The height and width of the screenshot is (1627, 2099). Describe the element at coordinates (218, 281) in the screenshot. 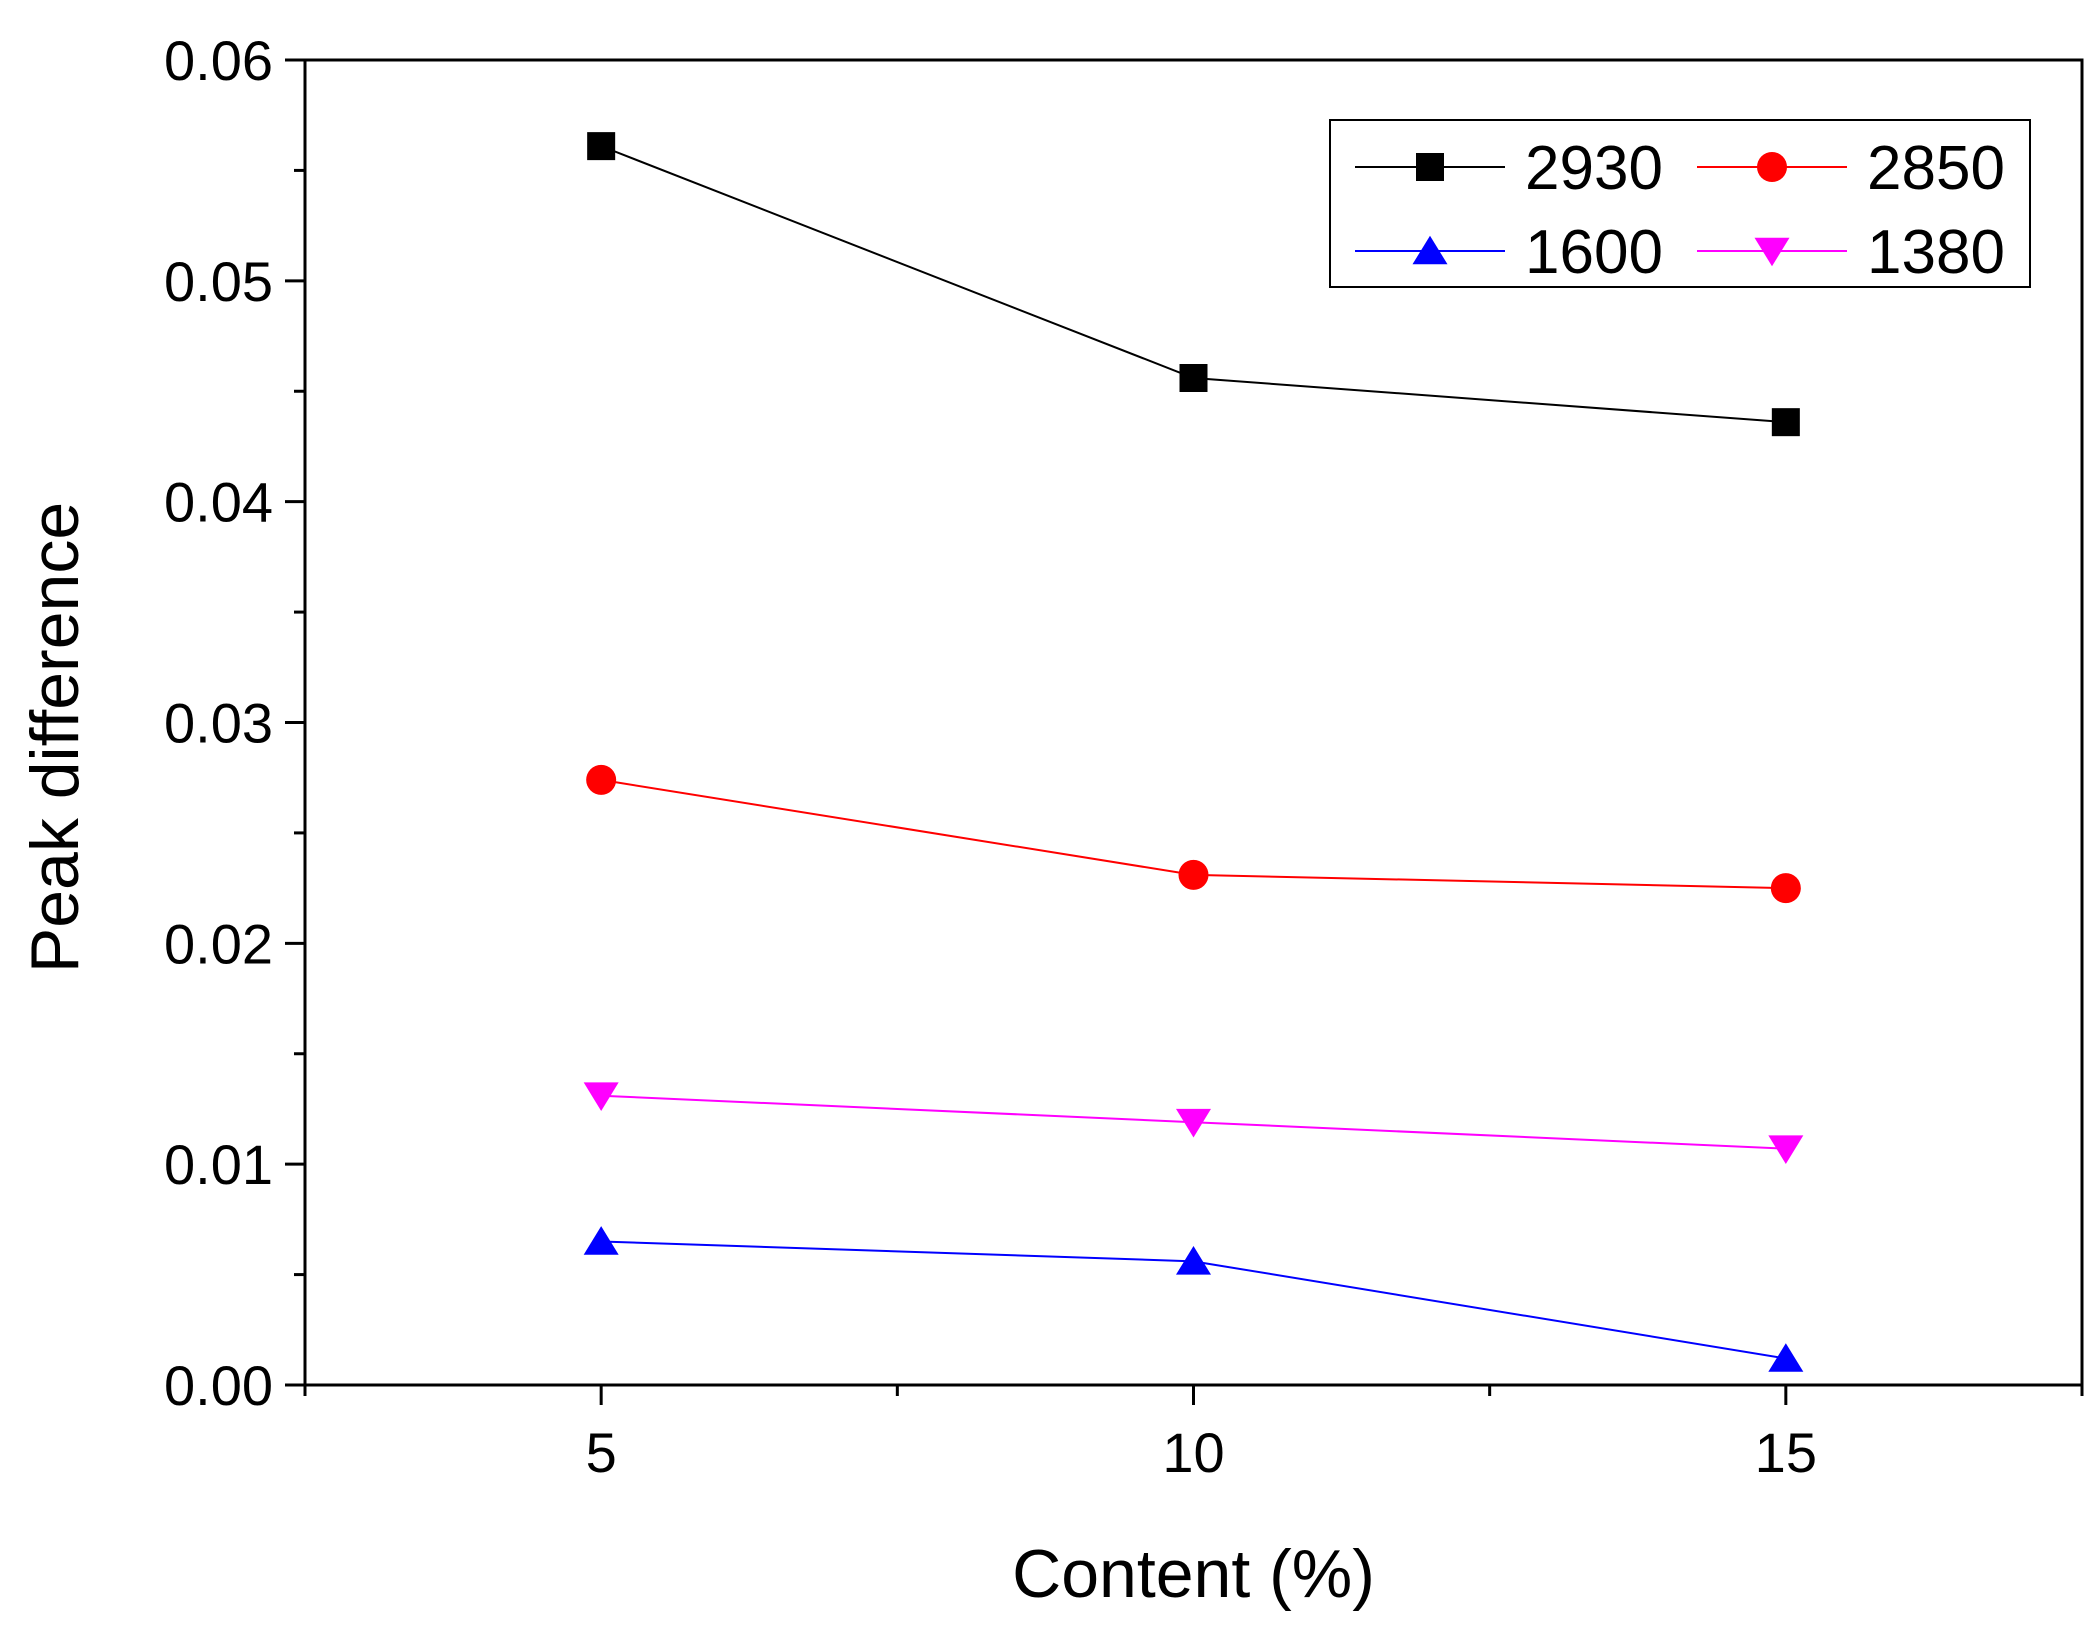

I see `y-tick-label: 0.05` at that location.